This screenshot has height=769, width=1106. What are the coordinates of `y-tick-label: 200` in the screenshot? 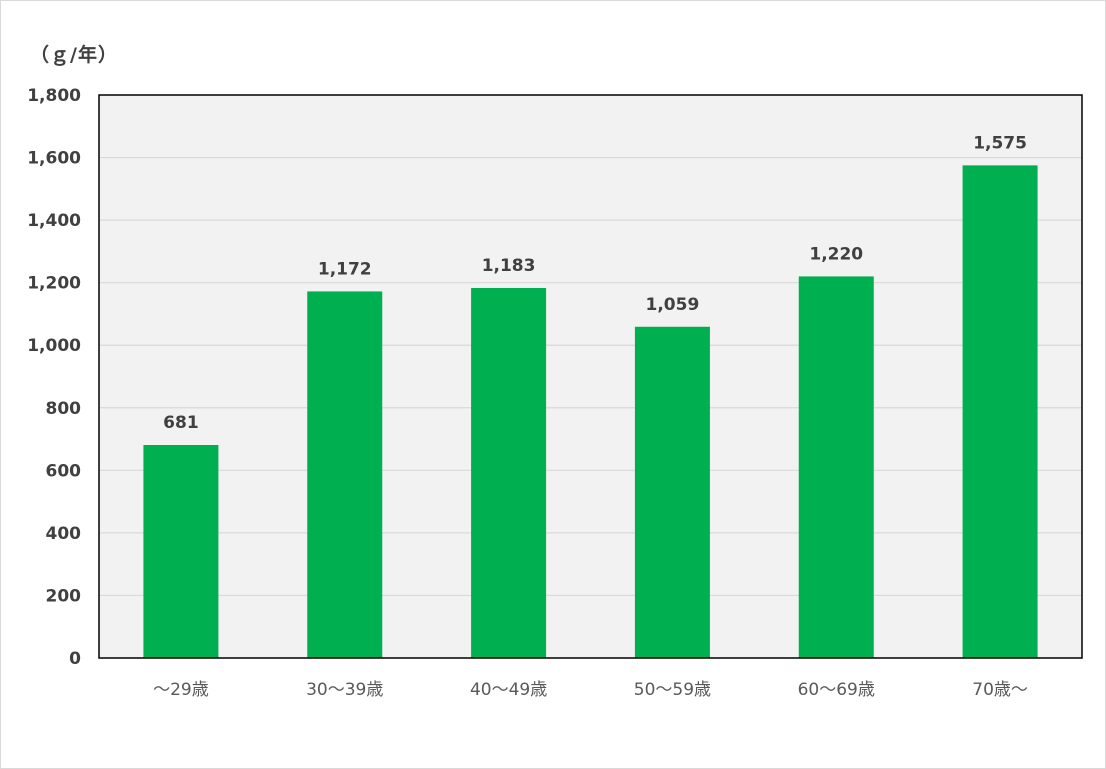 It's located at (64, 596).